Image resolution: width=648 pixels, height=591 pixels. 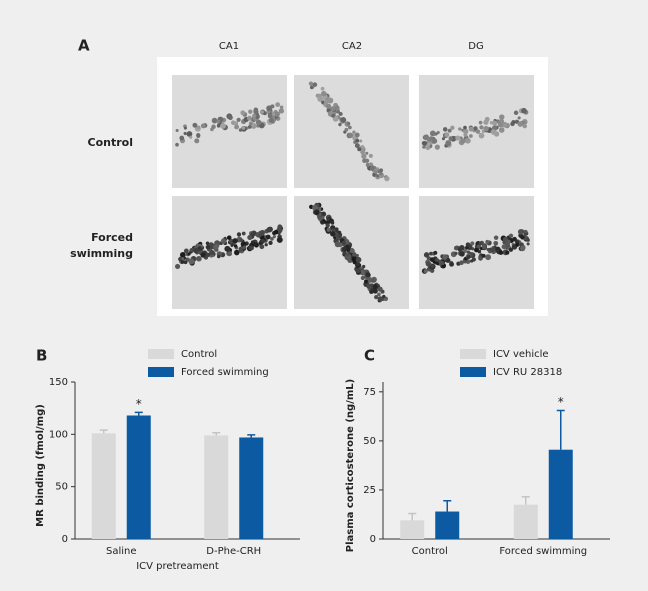 I want to click on y-axis-label: Plasma corticosterone (ng/mL), so click(x=350, y=465).